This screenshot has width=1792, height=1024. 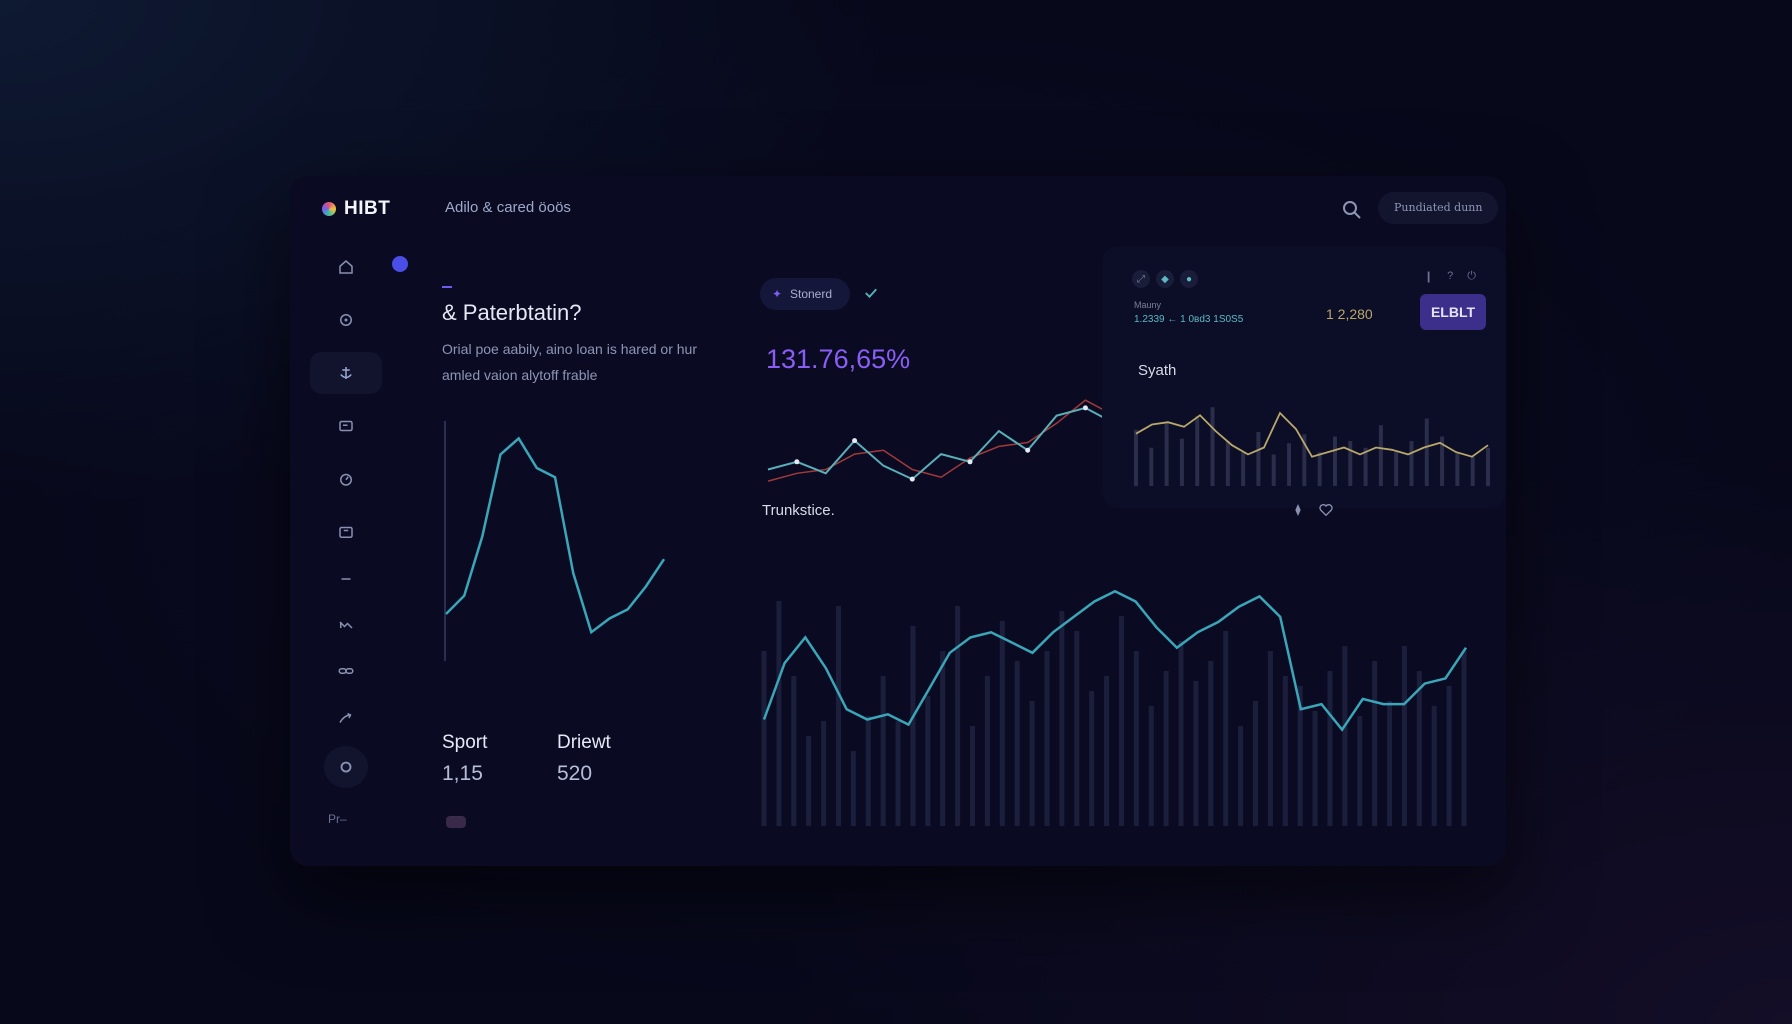 I want to click on sidebar-item-trend, so click(x=346, y=718).